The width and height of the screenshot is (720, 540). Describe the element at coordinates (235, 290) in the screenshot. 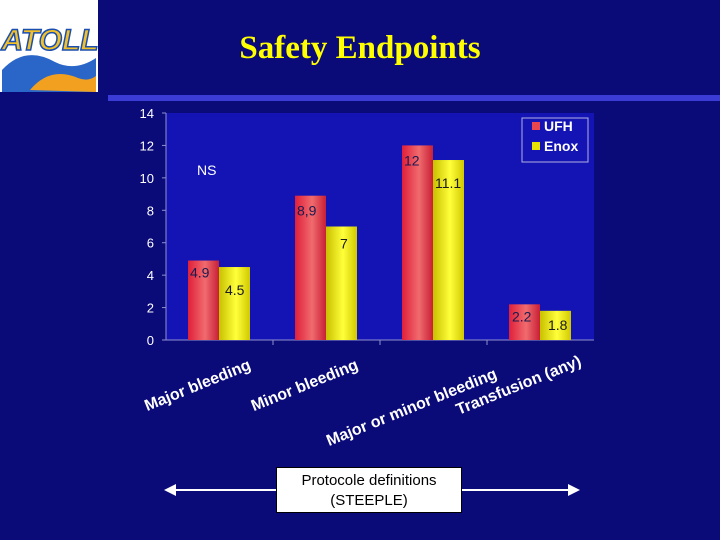

I see `bar-value-label: 4.5` at that location.